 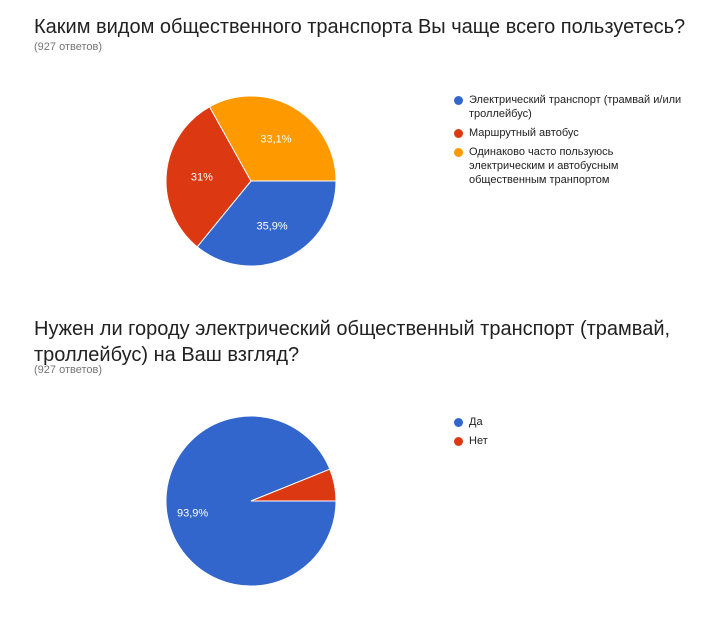 I want to click on chart2-response-count: (927 ответов), so click(x=68, y=370).